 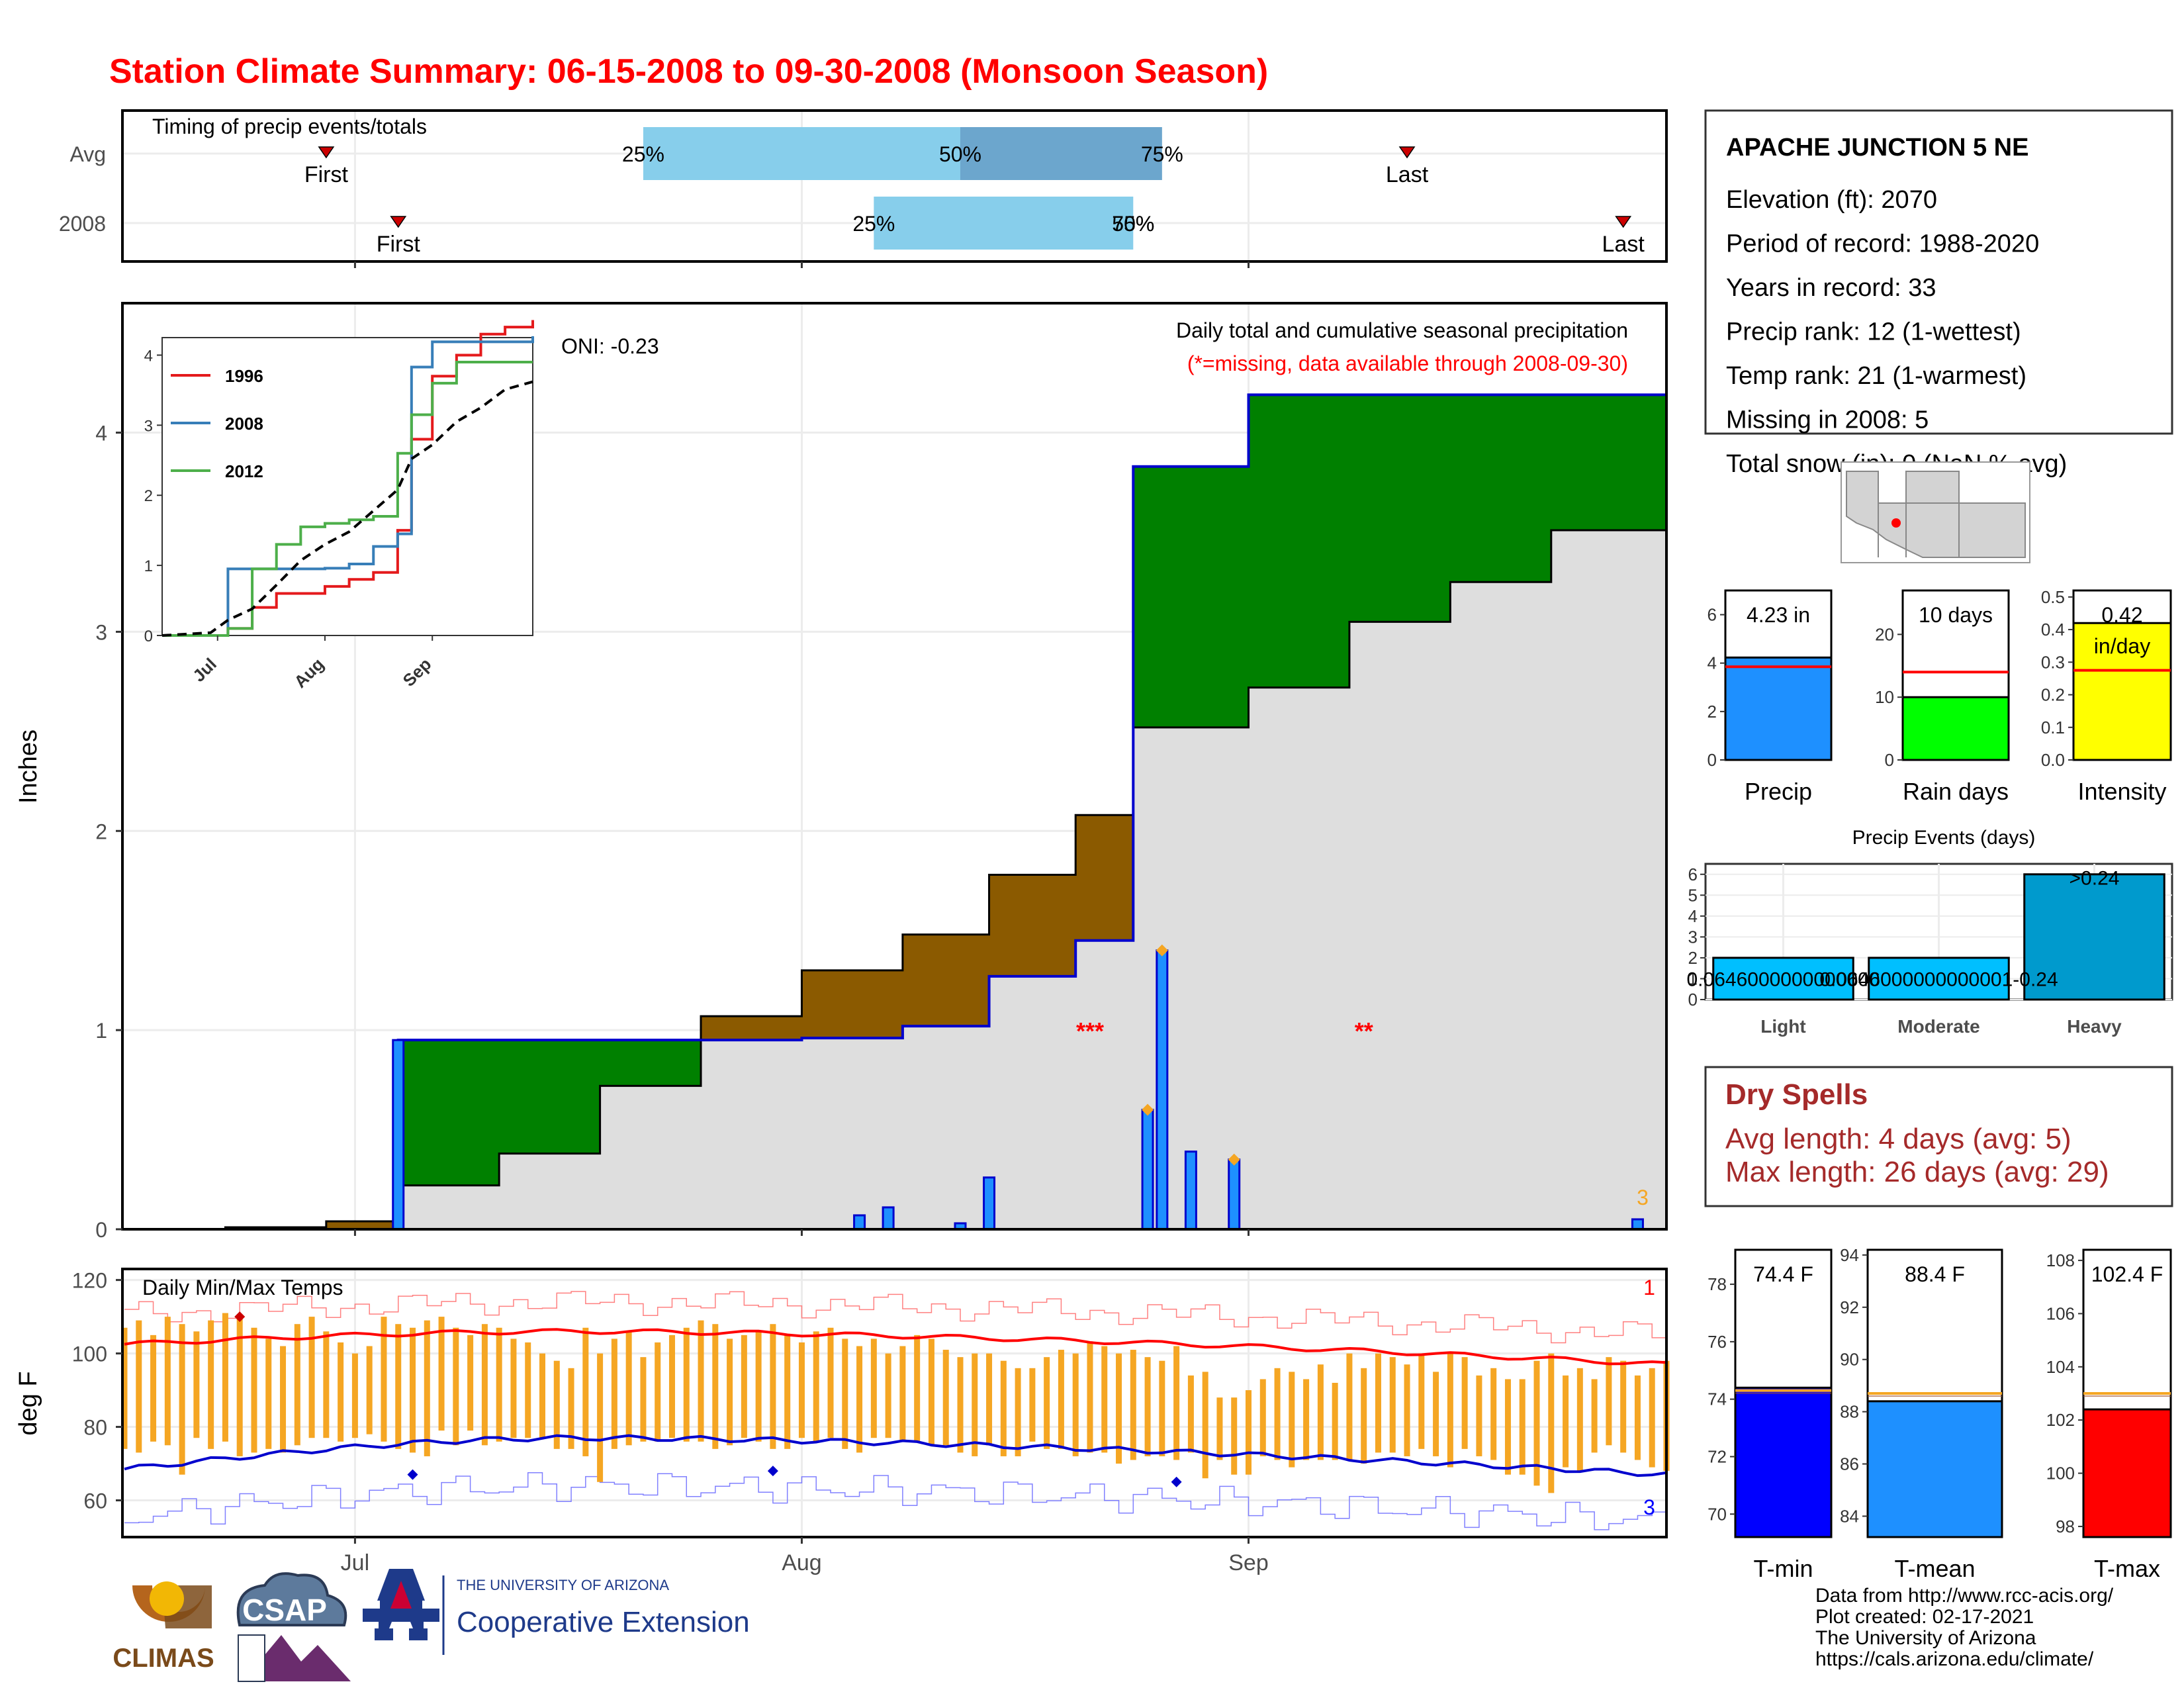 What do you see at coordinates (1944, 838) in the screenshot?
I see `events-title: Precip Events (days)` at bounding box center [1944, 838].